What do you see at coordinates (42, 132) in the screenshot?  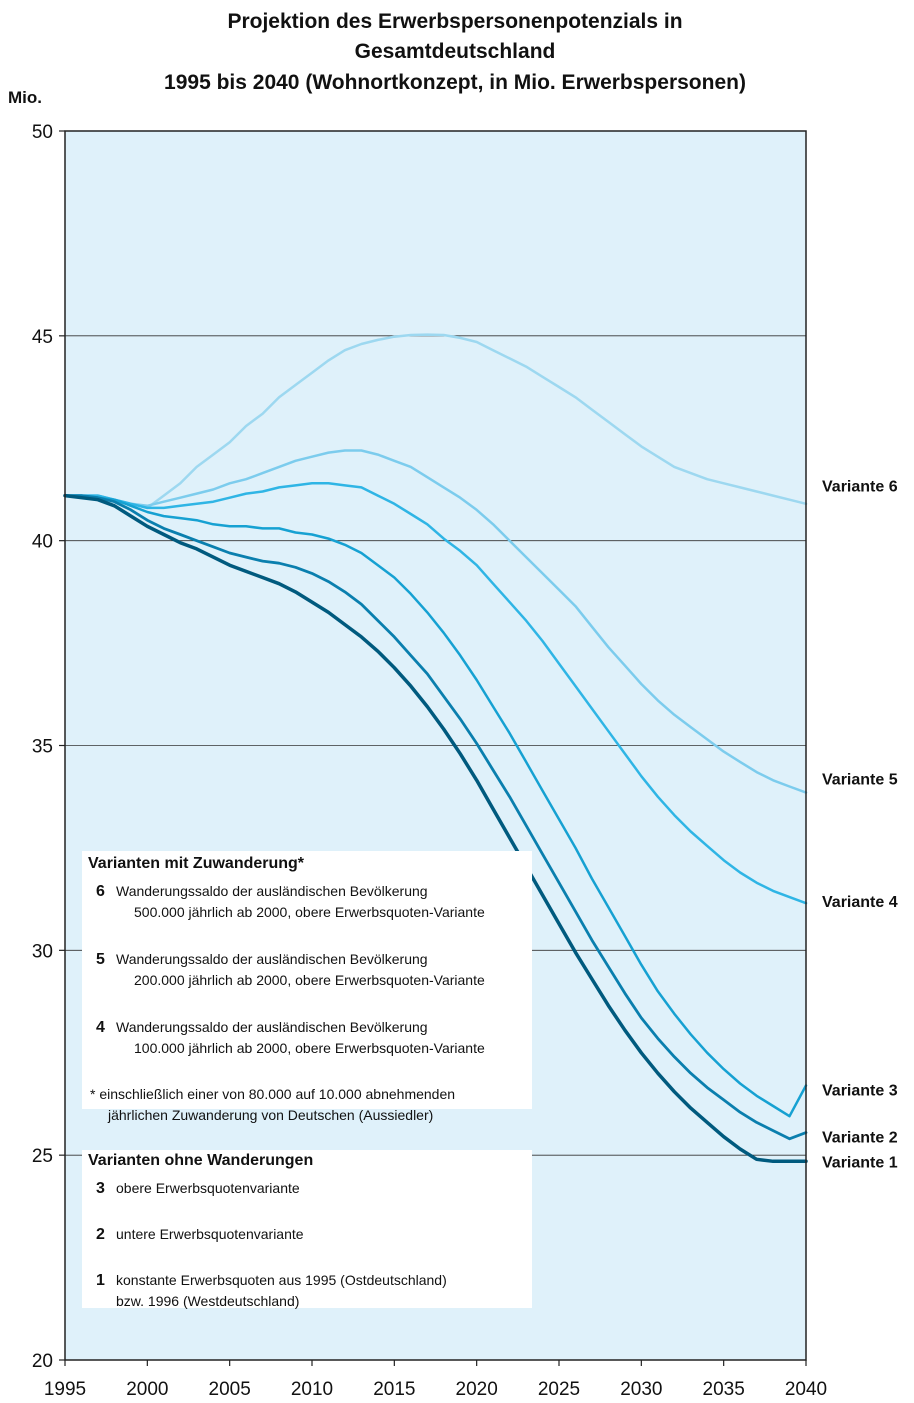 I see `y-tick-label: 50` at bounding box center [42, 132].